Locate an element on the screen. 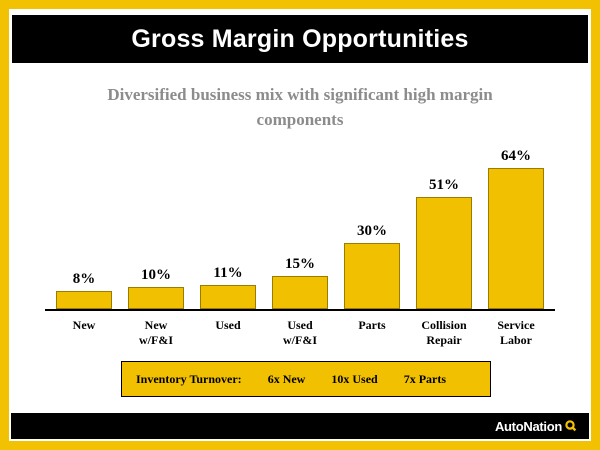 Image resolution: width=600 pixels, height=450 pixels. bar-column: 51% is located at coordinates (444, 243).